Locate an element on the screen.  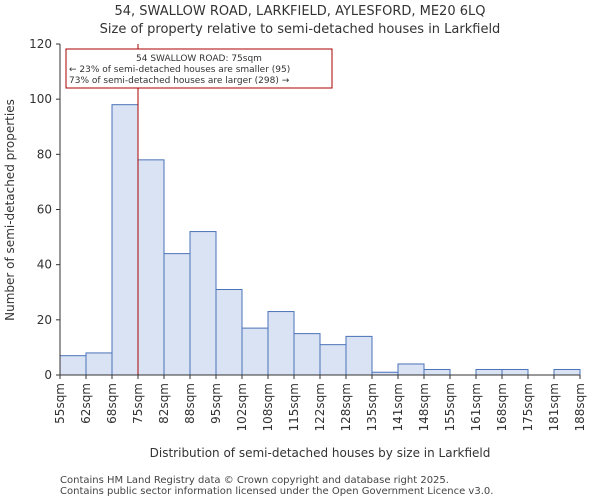
x-tick-label-128sqm: 128sqm is located at coordinates (346, 407).